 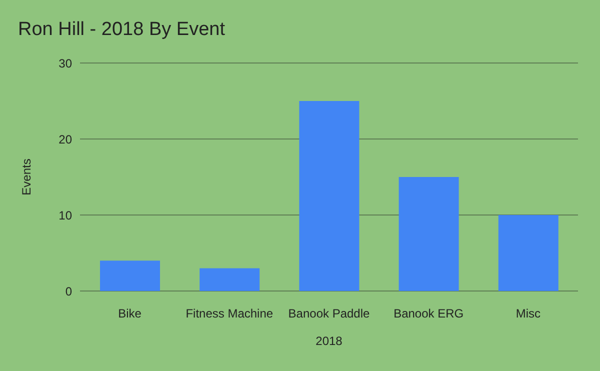 I want to click on y-tick-label: 20, so click(x=65, y=139).